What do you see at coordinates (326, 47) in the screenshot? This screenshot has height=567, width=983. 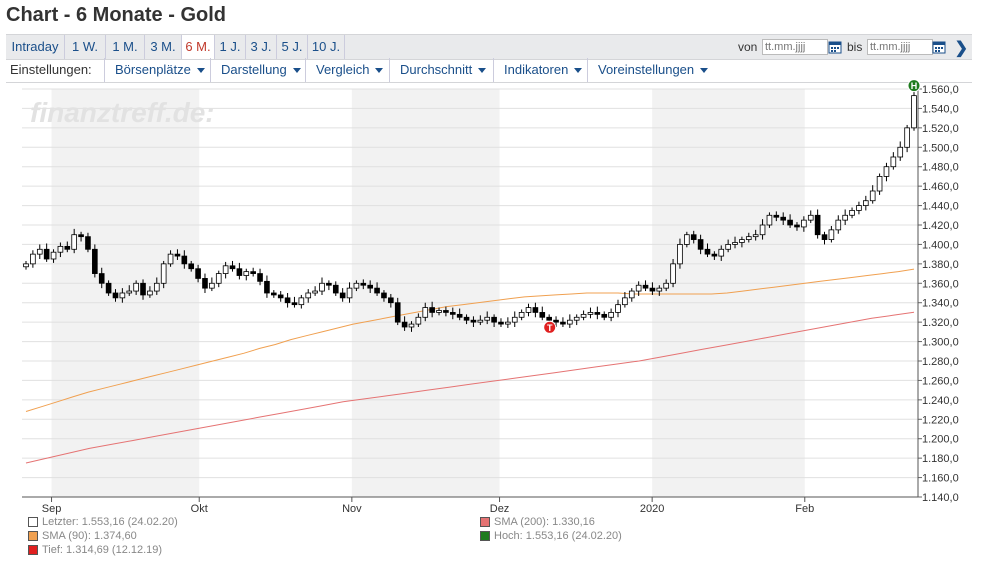 I see `tab-10j: 10 J.` at bounding box center [326, 47].